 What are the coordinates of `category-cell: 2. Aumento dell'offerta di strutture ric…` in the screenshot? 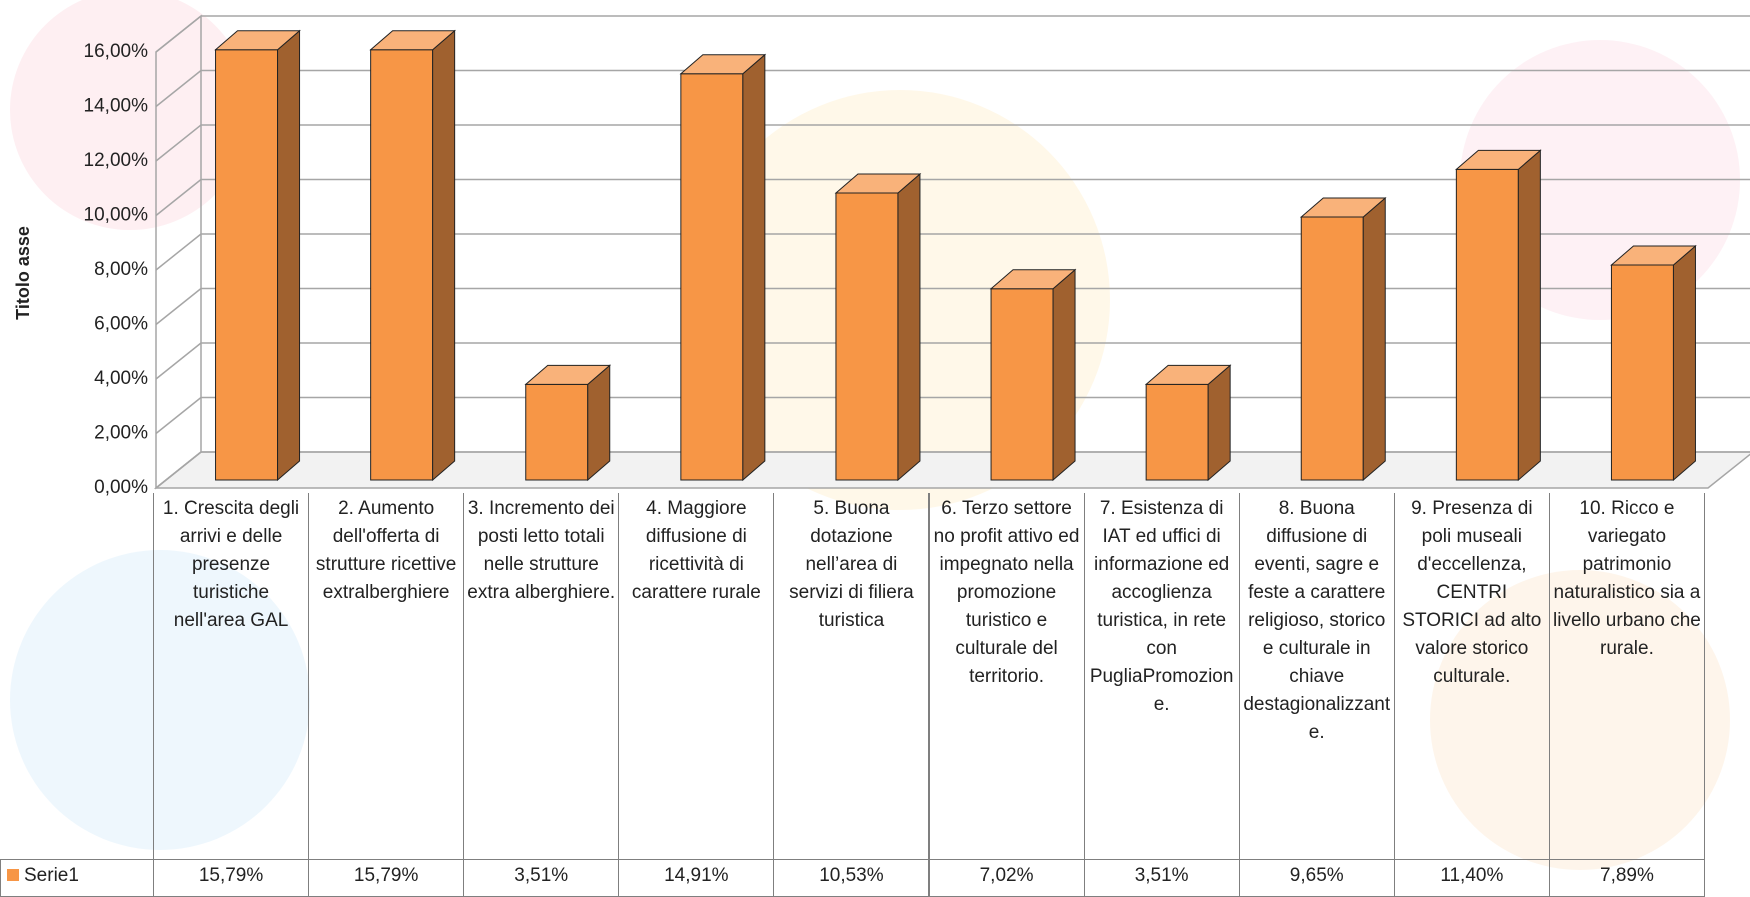 It's located at (386, 676).